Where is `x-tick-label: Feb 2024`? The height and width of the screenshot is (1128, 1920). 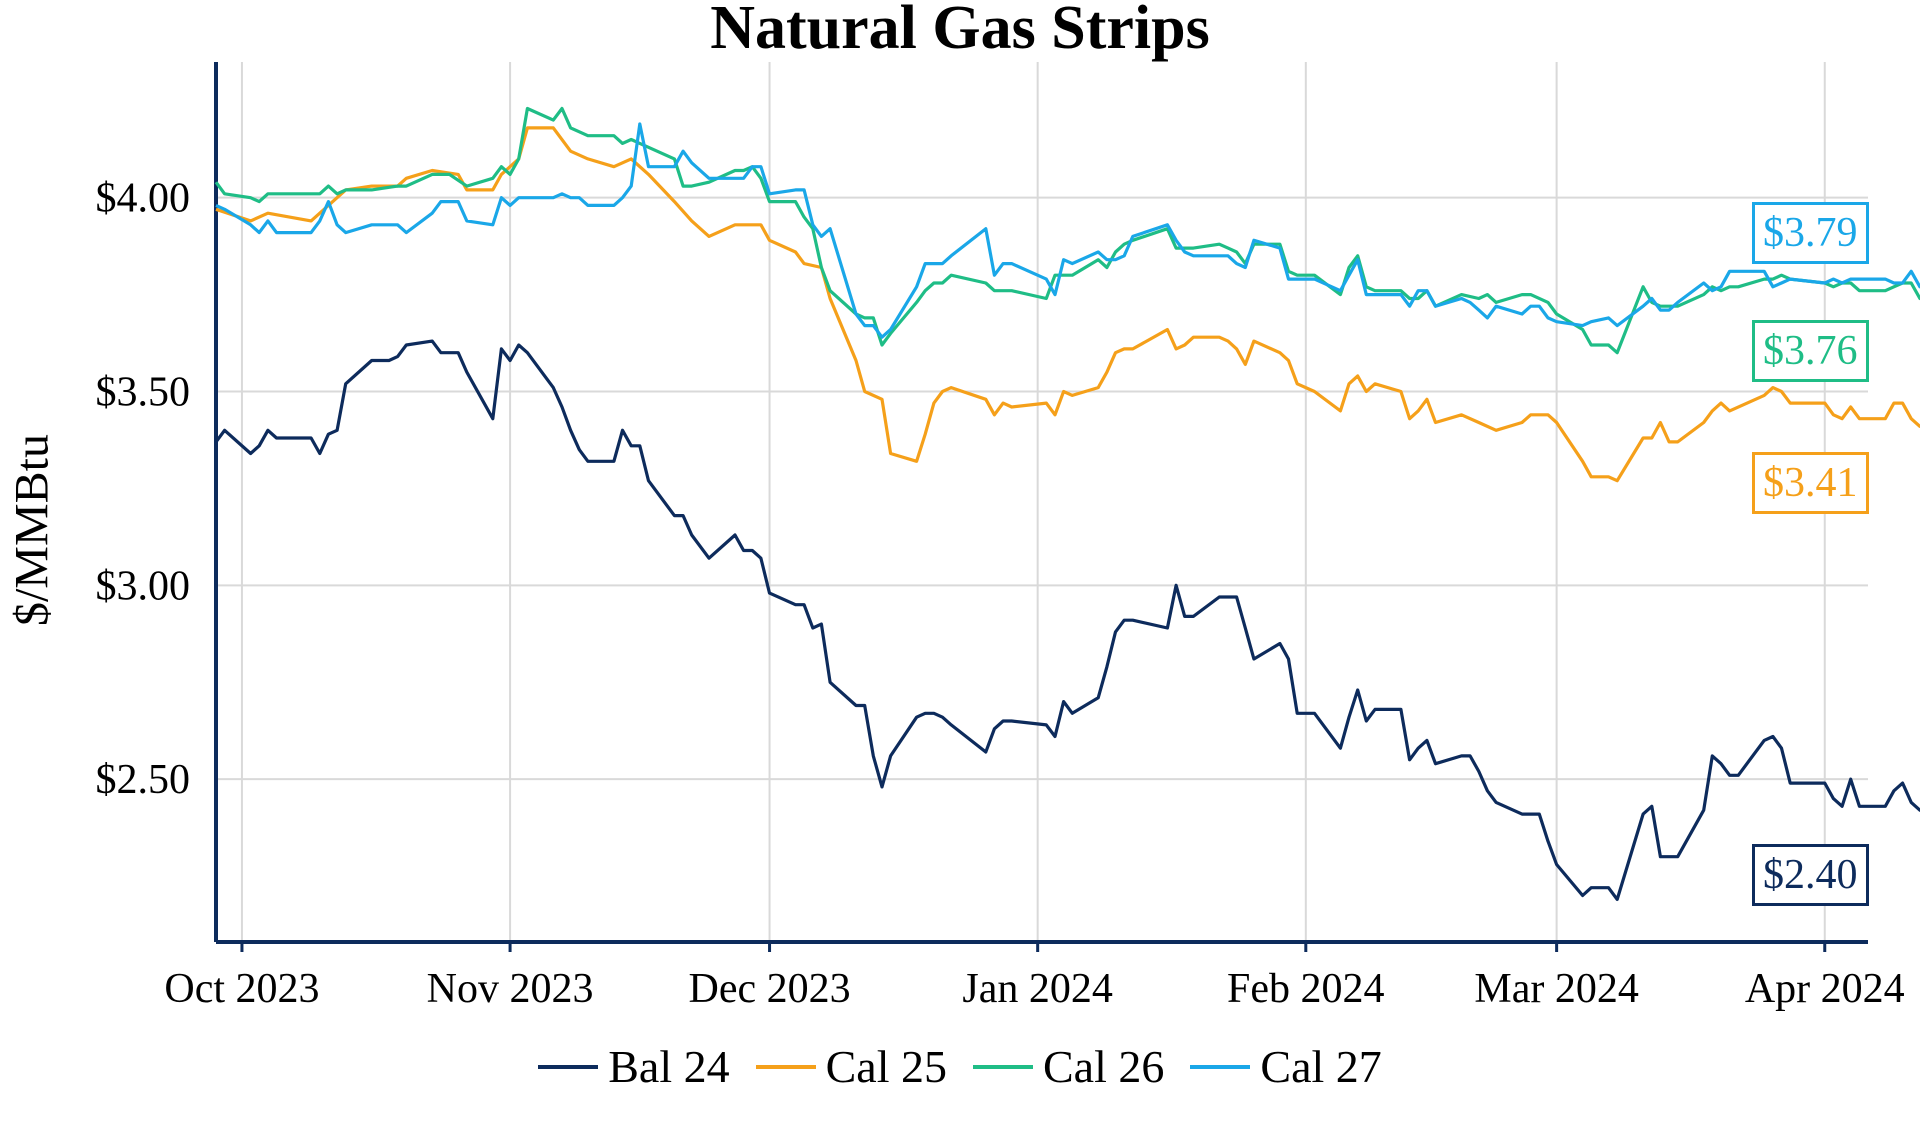 x-tick-label: Feb 2024 is located at coordinates (1306, 989).